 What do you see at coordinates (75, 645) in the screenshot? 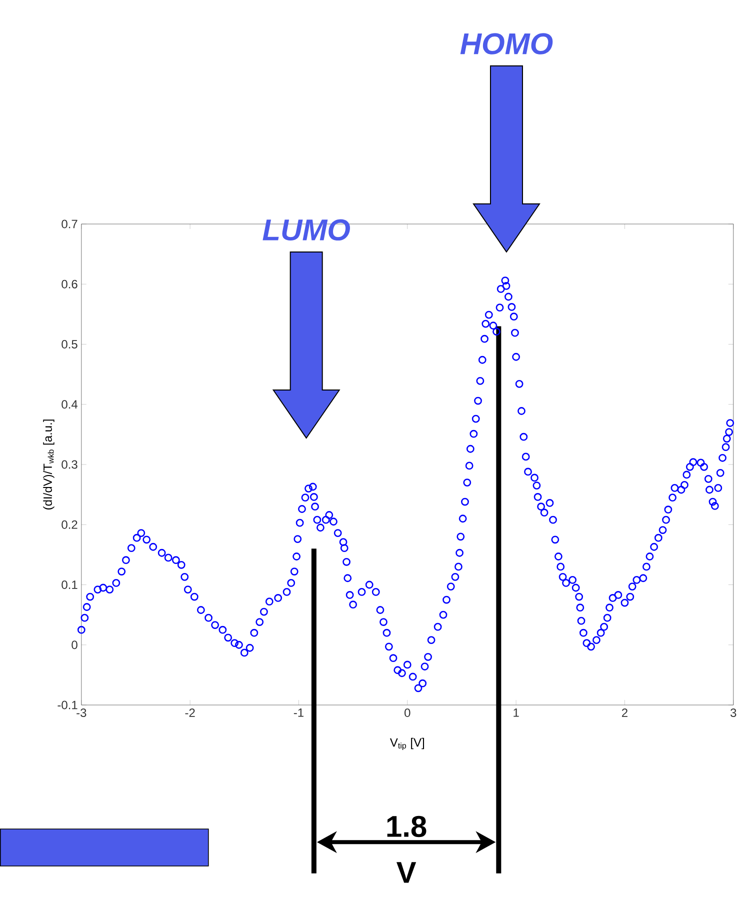
I see `y-tick-label: 0` at bounding box center [75, 645].